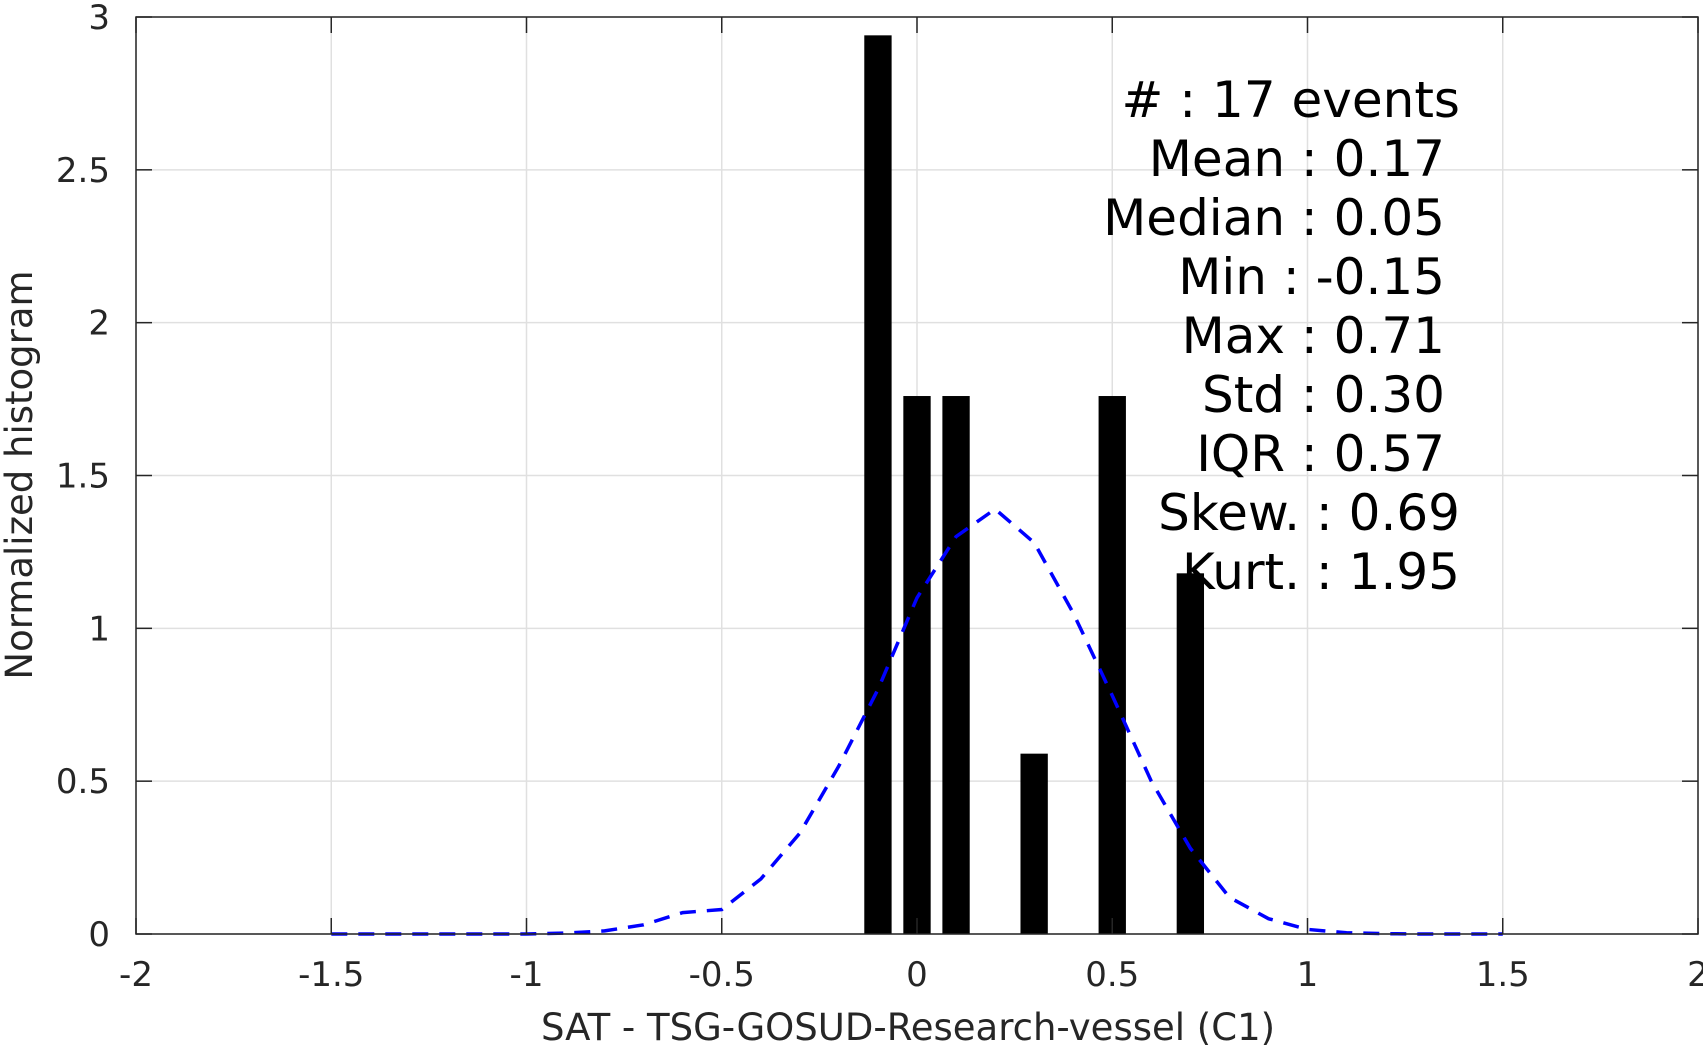  I want to click on stats-line: Min : -0.15, so click(1311, 277).